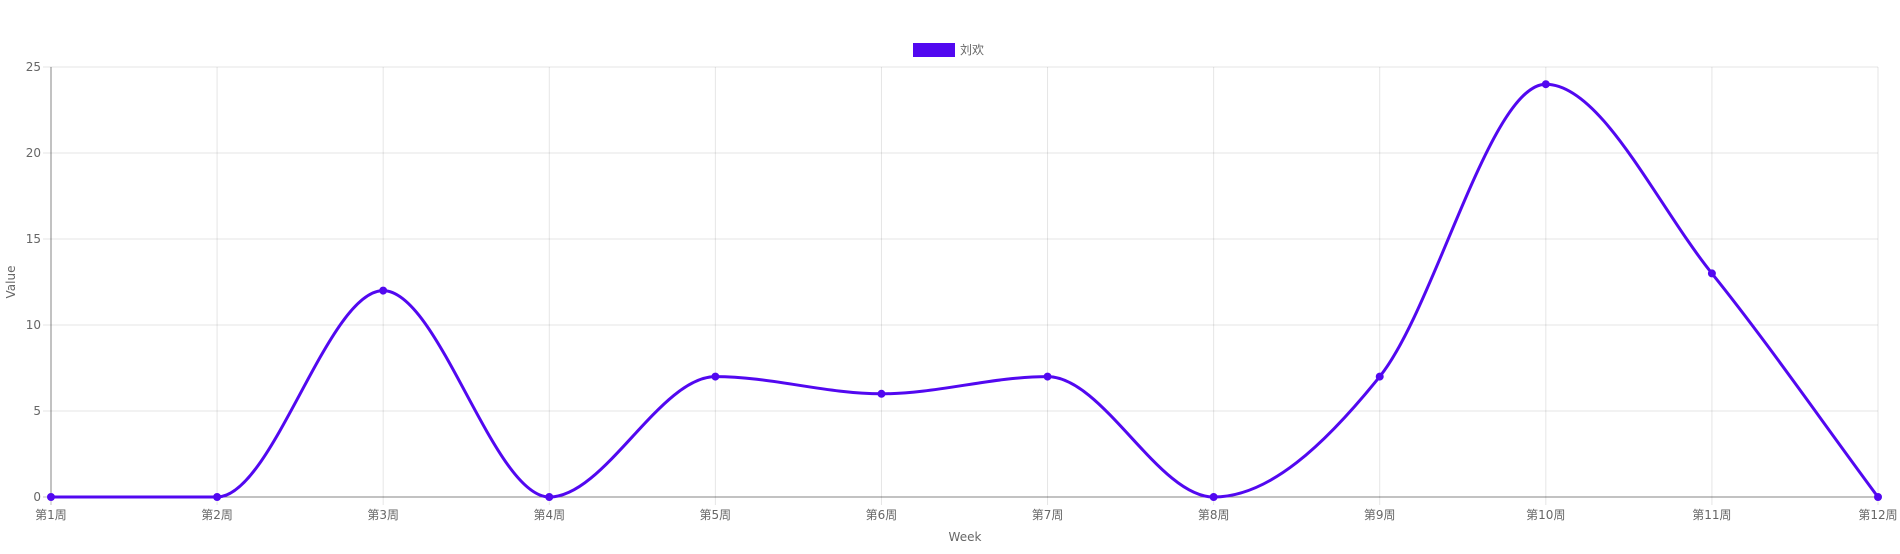  Describe the element at coordinates (882, 515) in the screenshot. I see `x-tick-label: 第6周` at that location.